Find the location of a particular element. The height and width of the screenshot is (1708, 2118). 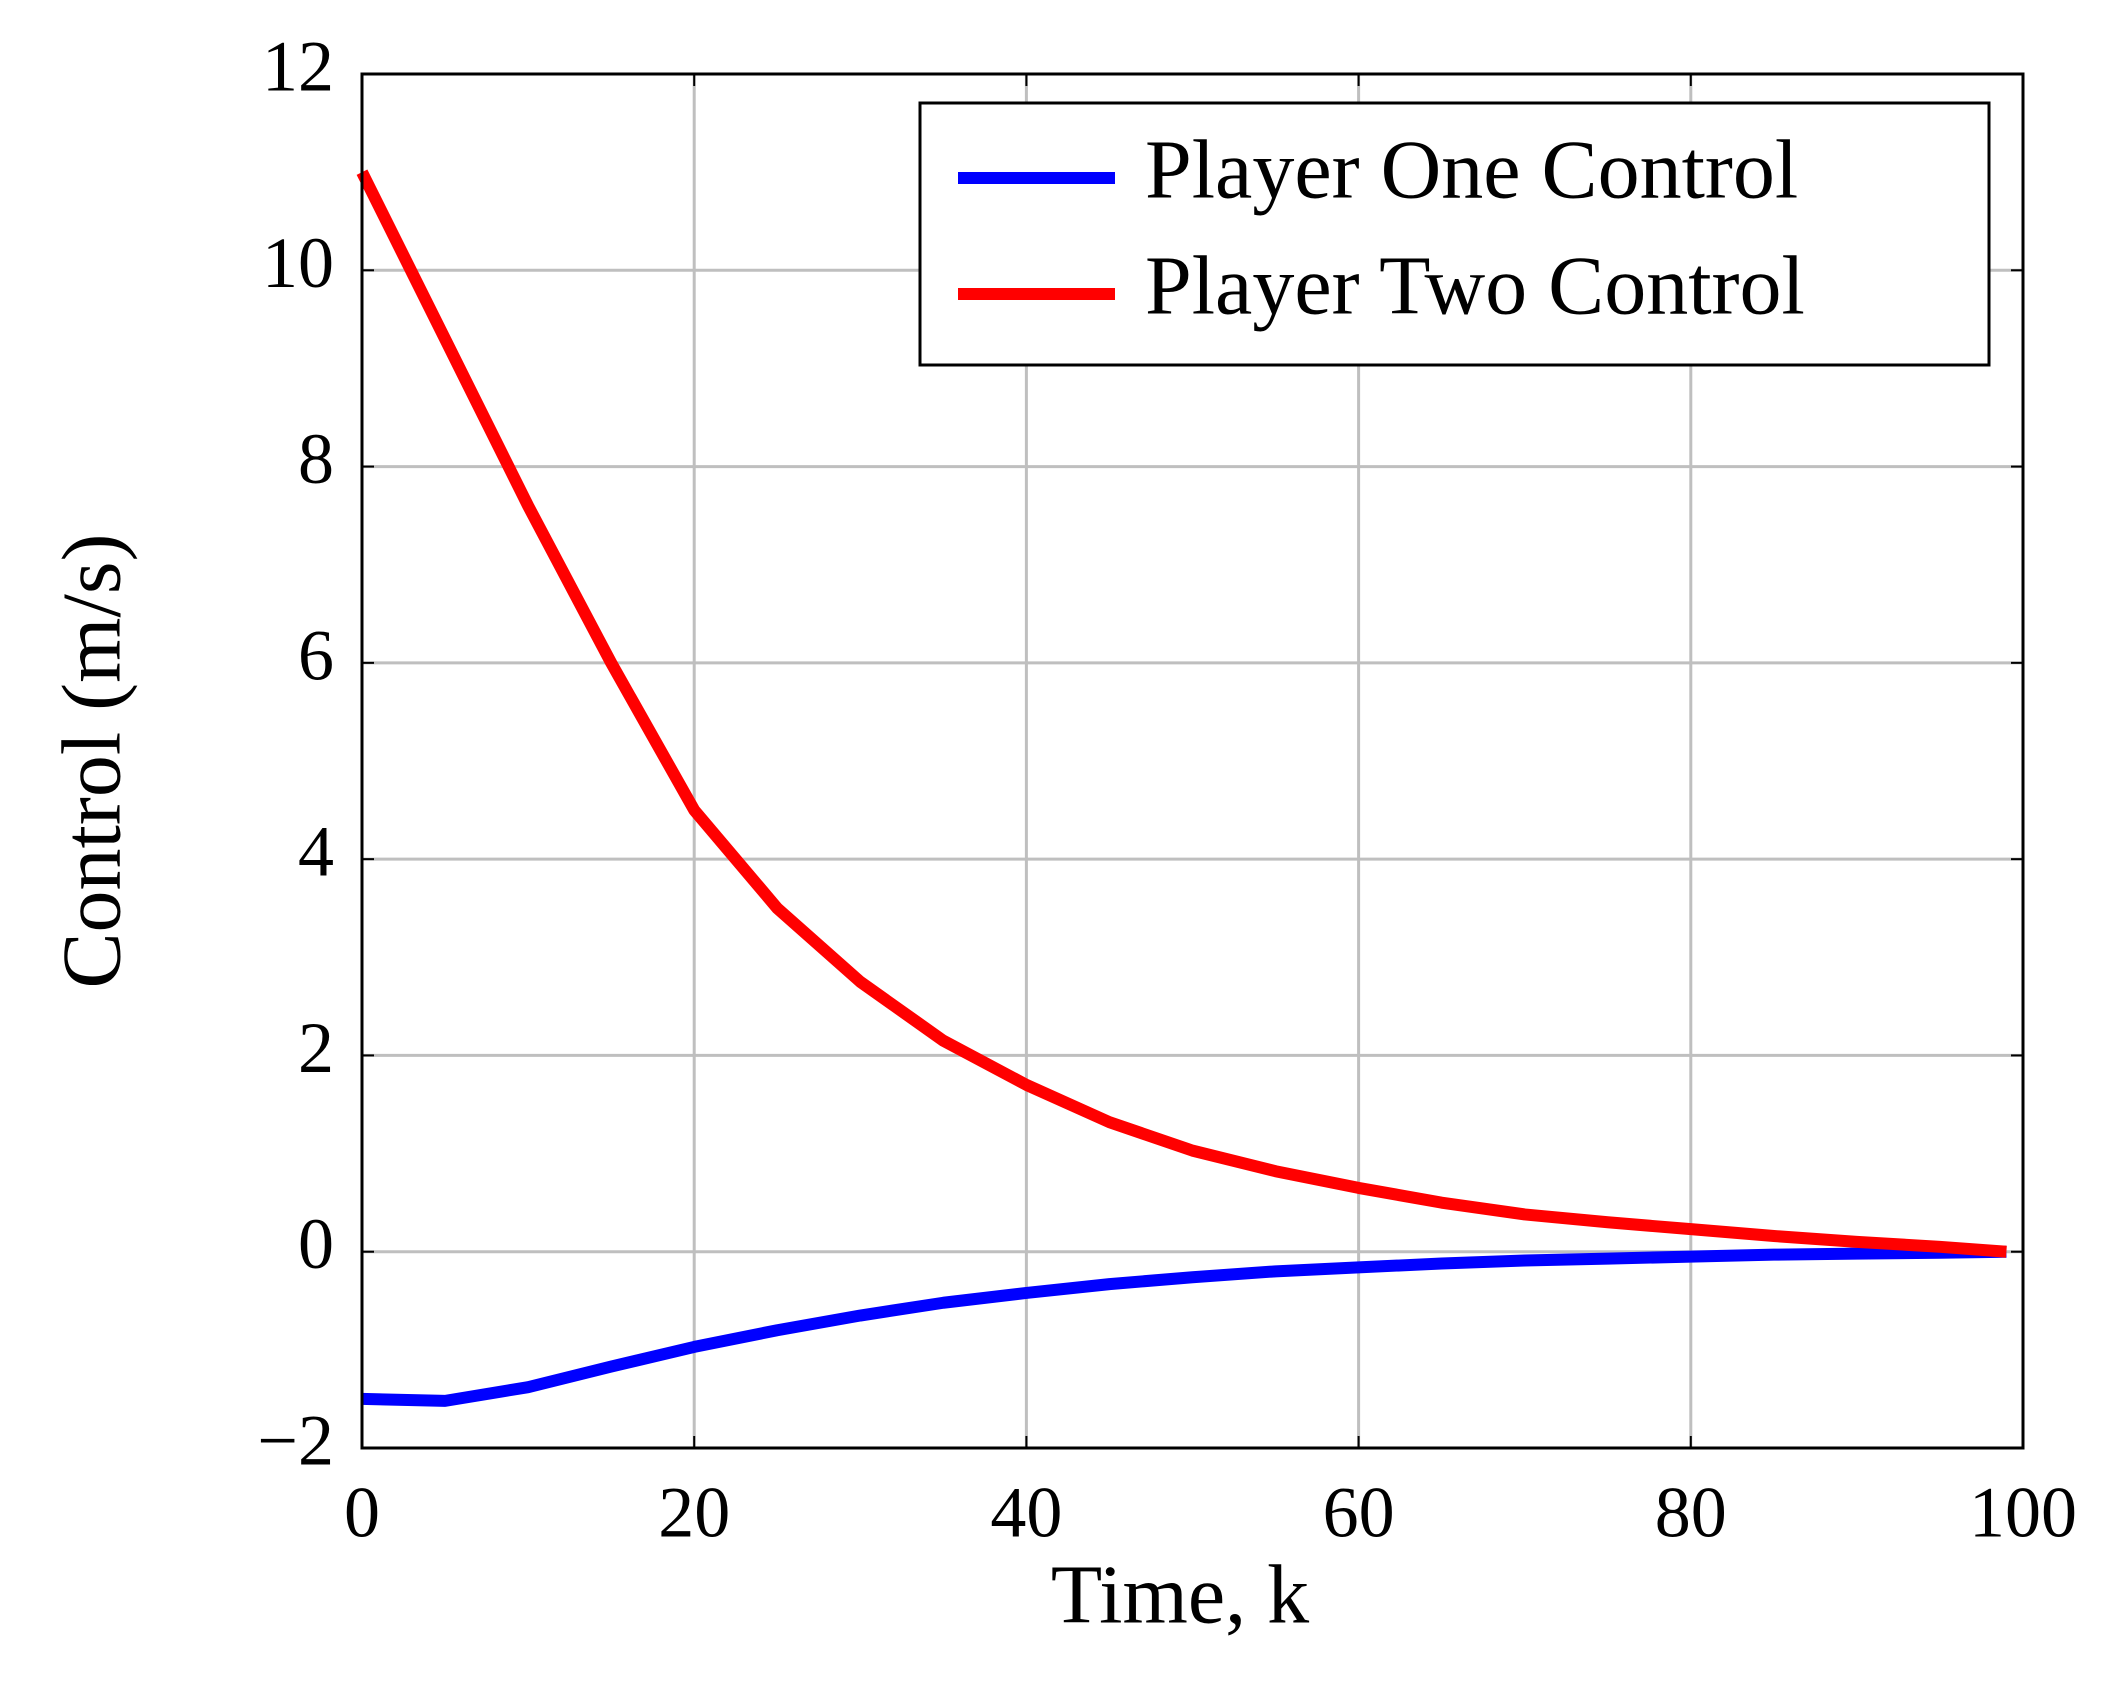

y-tick-label: 10 is located at coordinates (298, 263).